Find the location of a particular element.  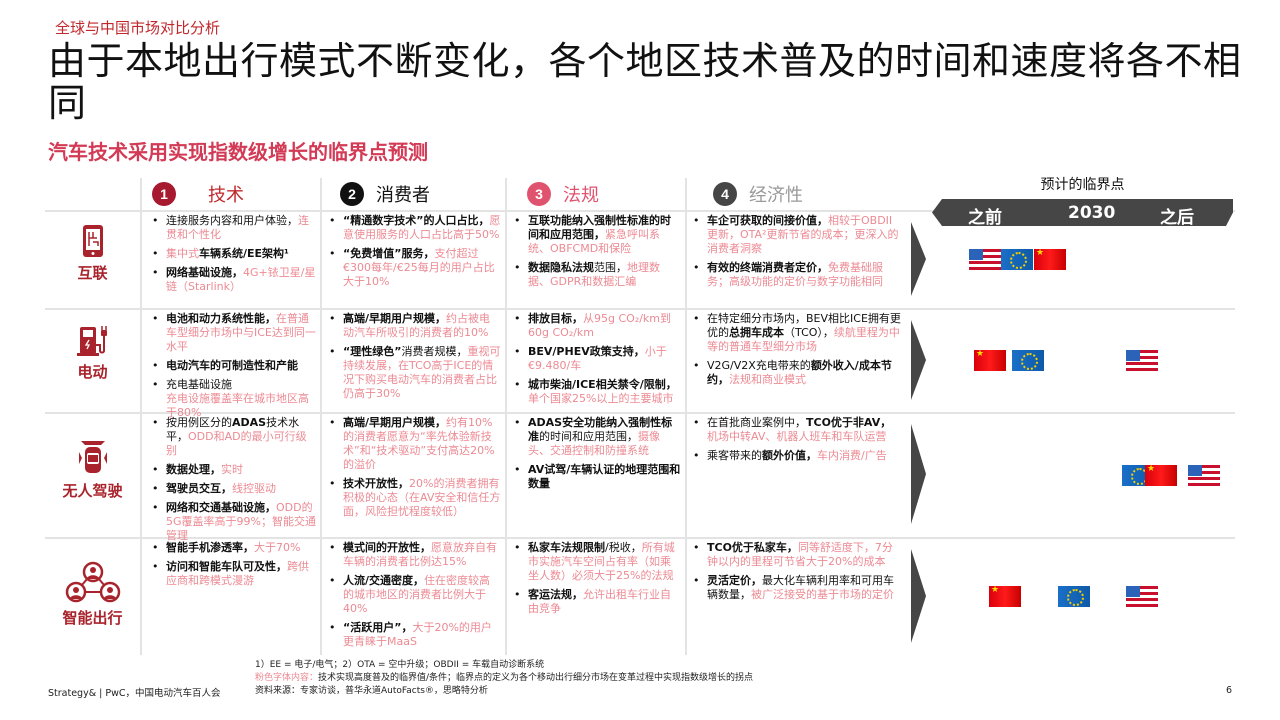

bold-text: “免费增值”服务， is located at coordinates (389, 253).